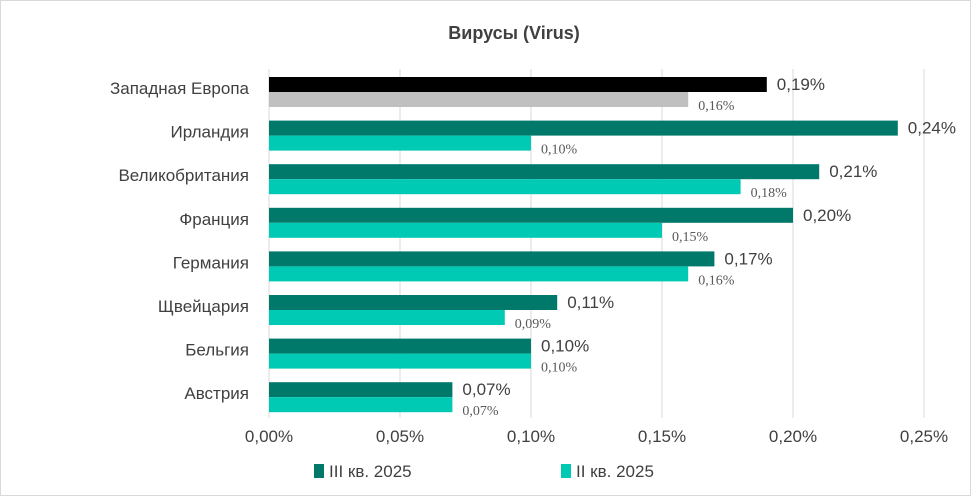  What do you see at coordinates (924, 436) in the screenshot?
I see `x-tick-label: 0,25%` at bounding box center [924, 436].